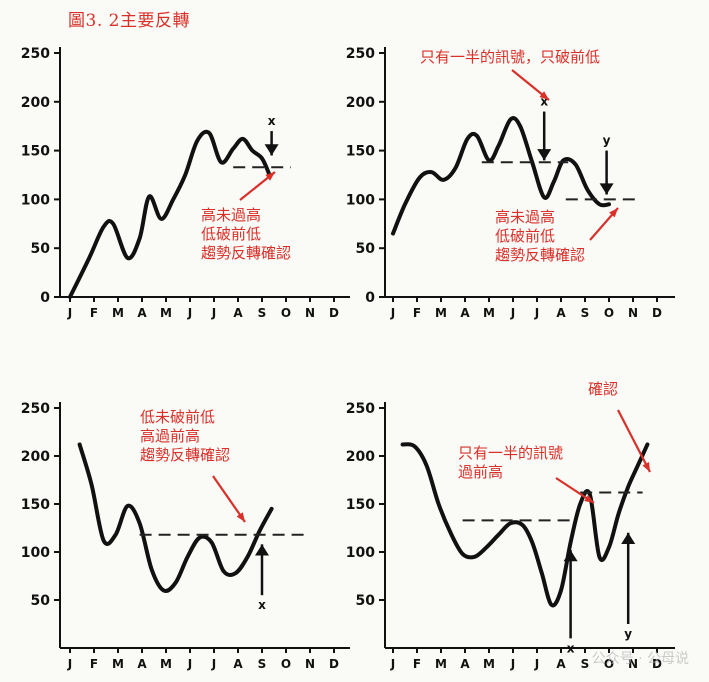  Describe the element at coordinates (94, 313) in the screenshot. I see `chart1-xtick-label-2: F` at that location.